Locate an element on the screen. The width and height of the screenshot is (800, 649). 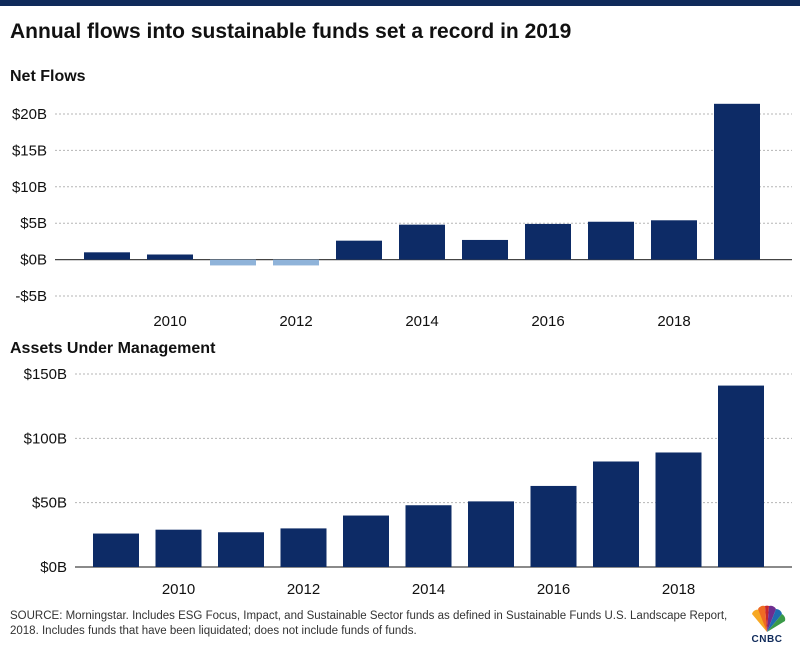
peacock-icon is located at coordinates (769, 618).